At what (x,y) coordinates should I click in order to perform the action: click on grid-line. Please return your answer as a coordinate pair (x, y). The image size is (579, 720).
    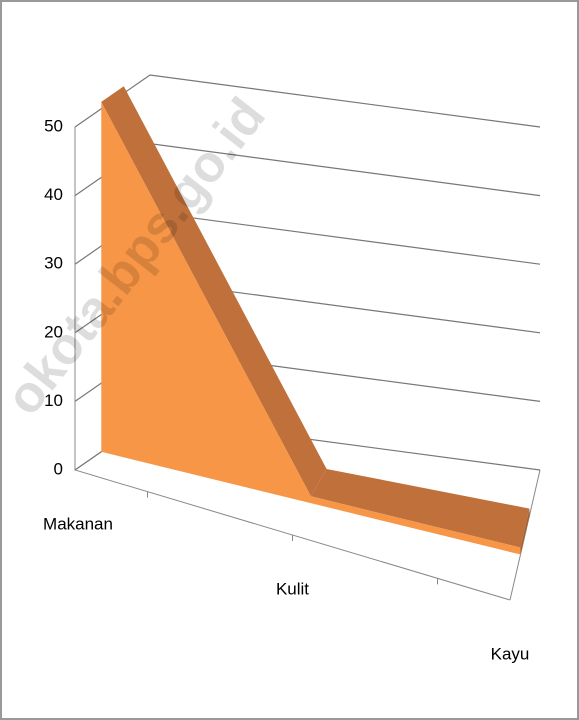
    Looking at the image, I should click on (307, 101).